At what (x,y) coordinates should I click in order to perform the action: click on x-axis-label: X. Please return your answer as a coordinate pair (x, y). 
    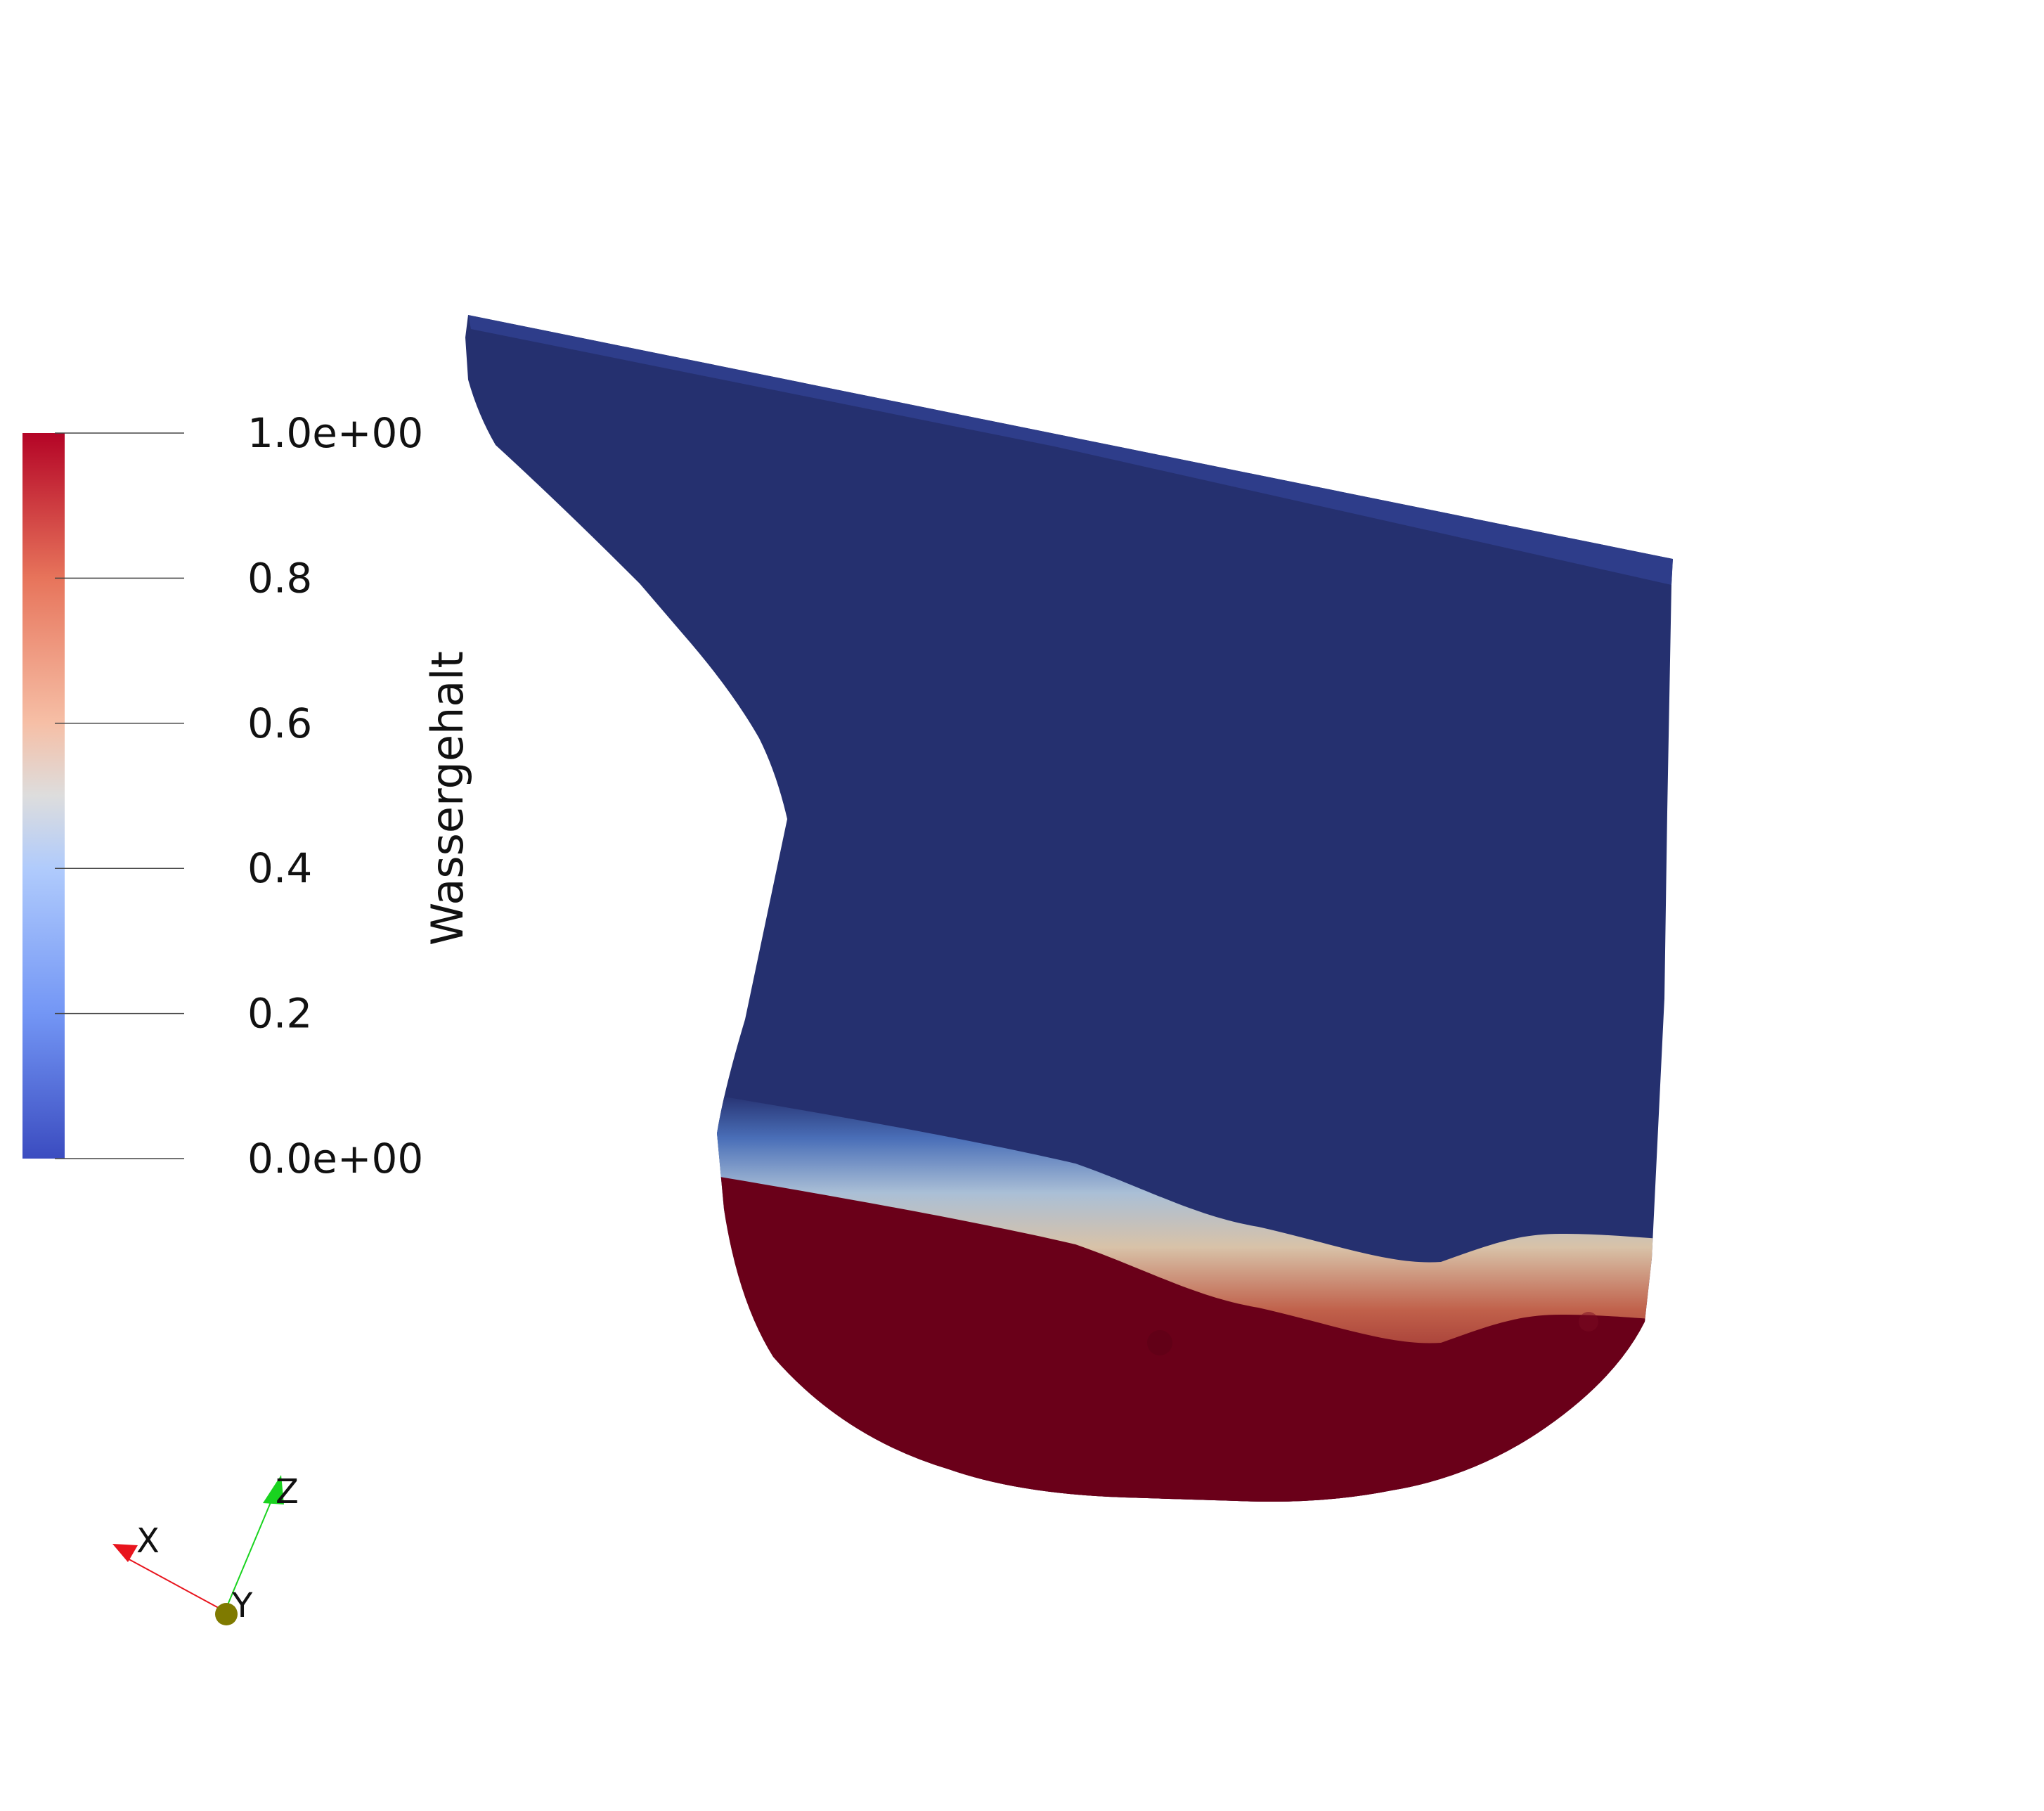
    Looking at the image, I should click on (148, 1541).